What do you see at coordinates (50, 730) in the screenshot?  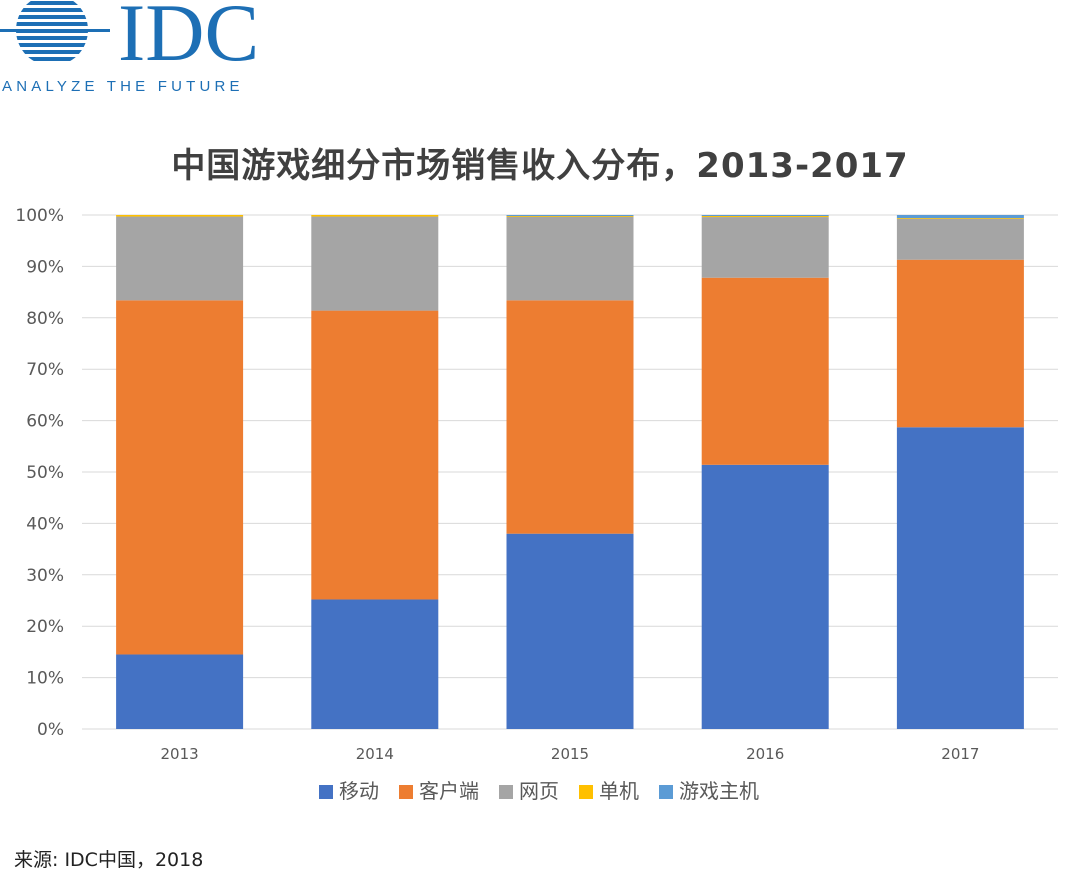 I see `y-tick-label: 0%` at bounding box center [50, 730].